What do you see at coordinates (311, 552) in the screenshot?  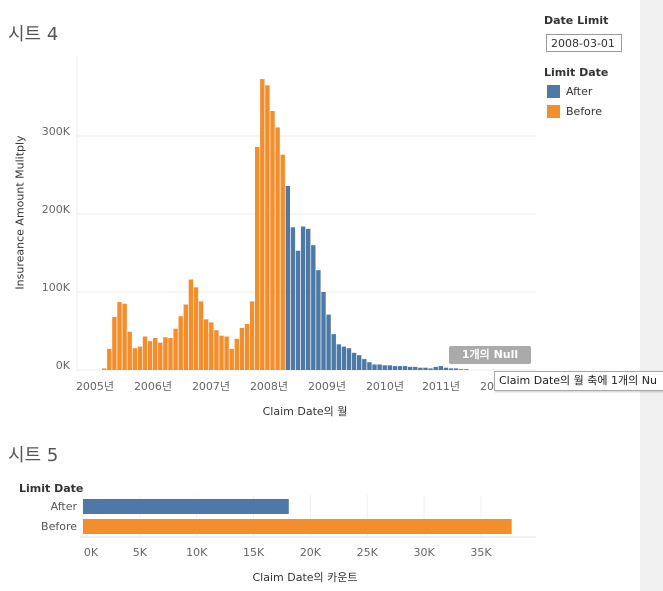 I see `x-tick-label: 20K` at bounding box center [311, 552].